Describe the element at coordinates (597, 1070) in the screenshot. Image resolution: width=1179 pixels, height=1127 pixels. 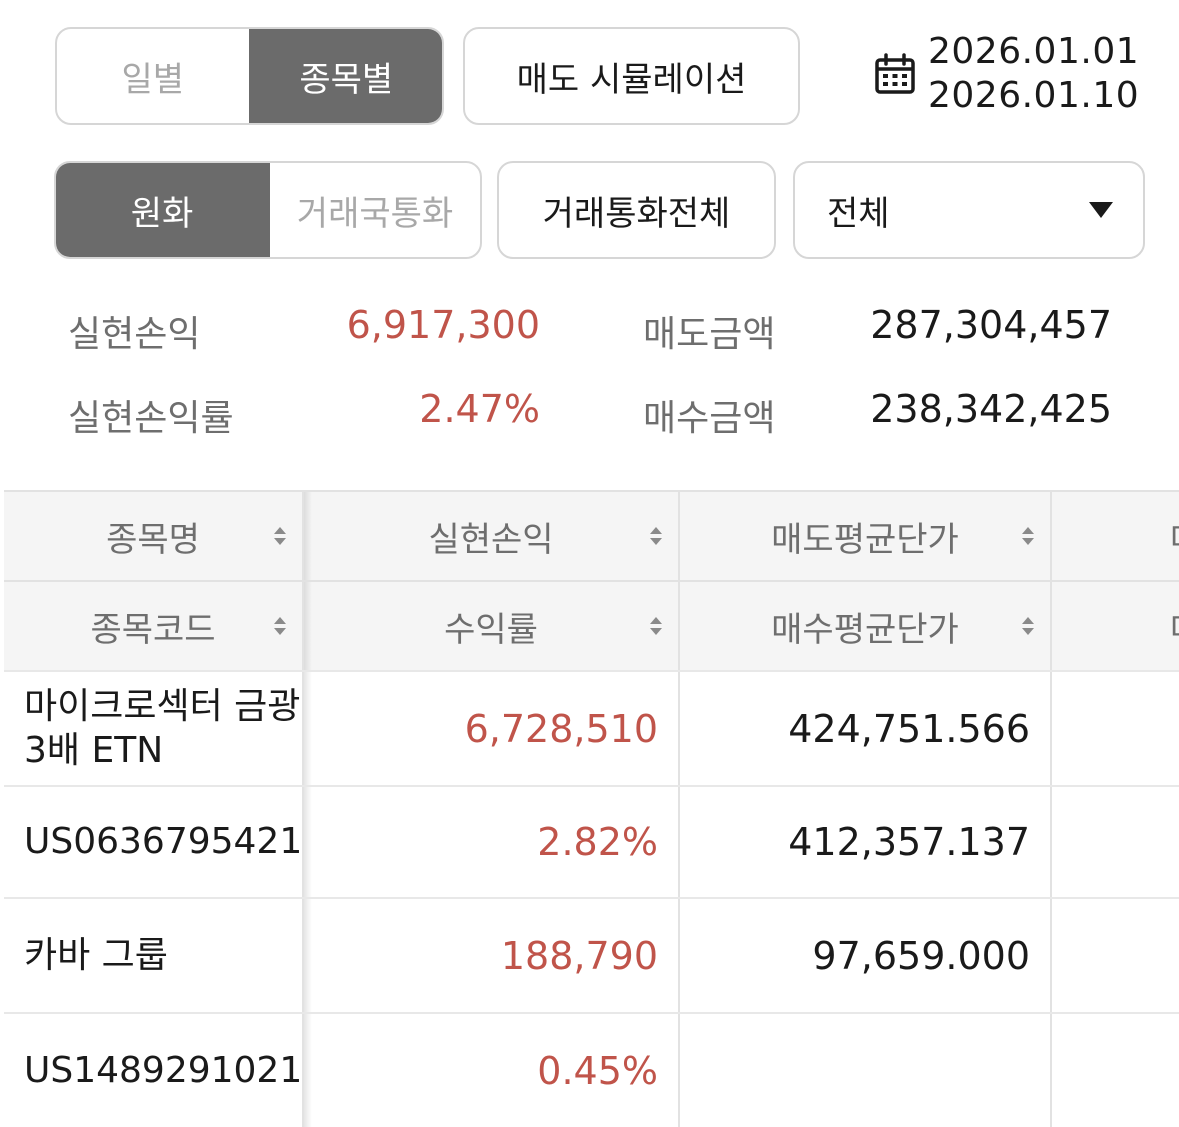
I see `return-rate-cell: 0.45%` at that location.